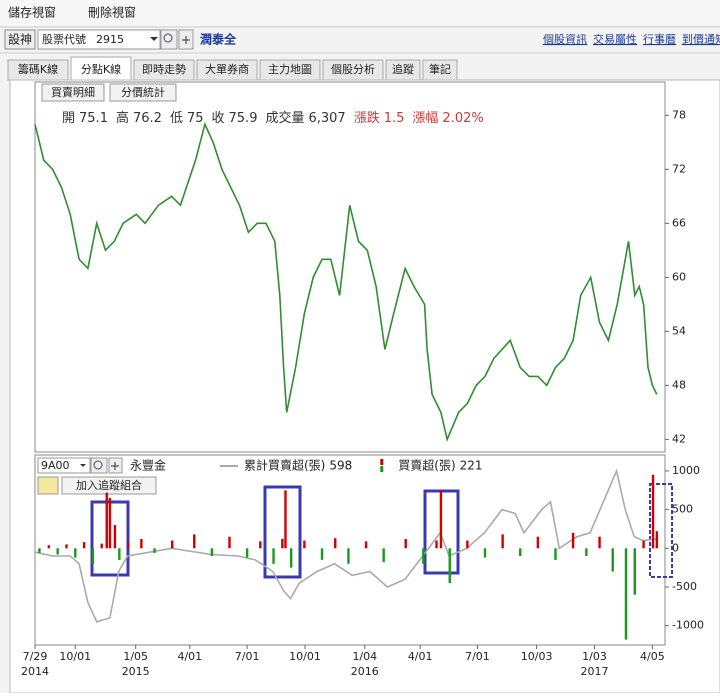  I want to click on link: 行事曆, so click(659, 39).